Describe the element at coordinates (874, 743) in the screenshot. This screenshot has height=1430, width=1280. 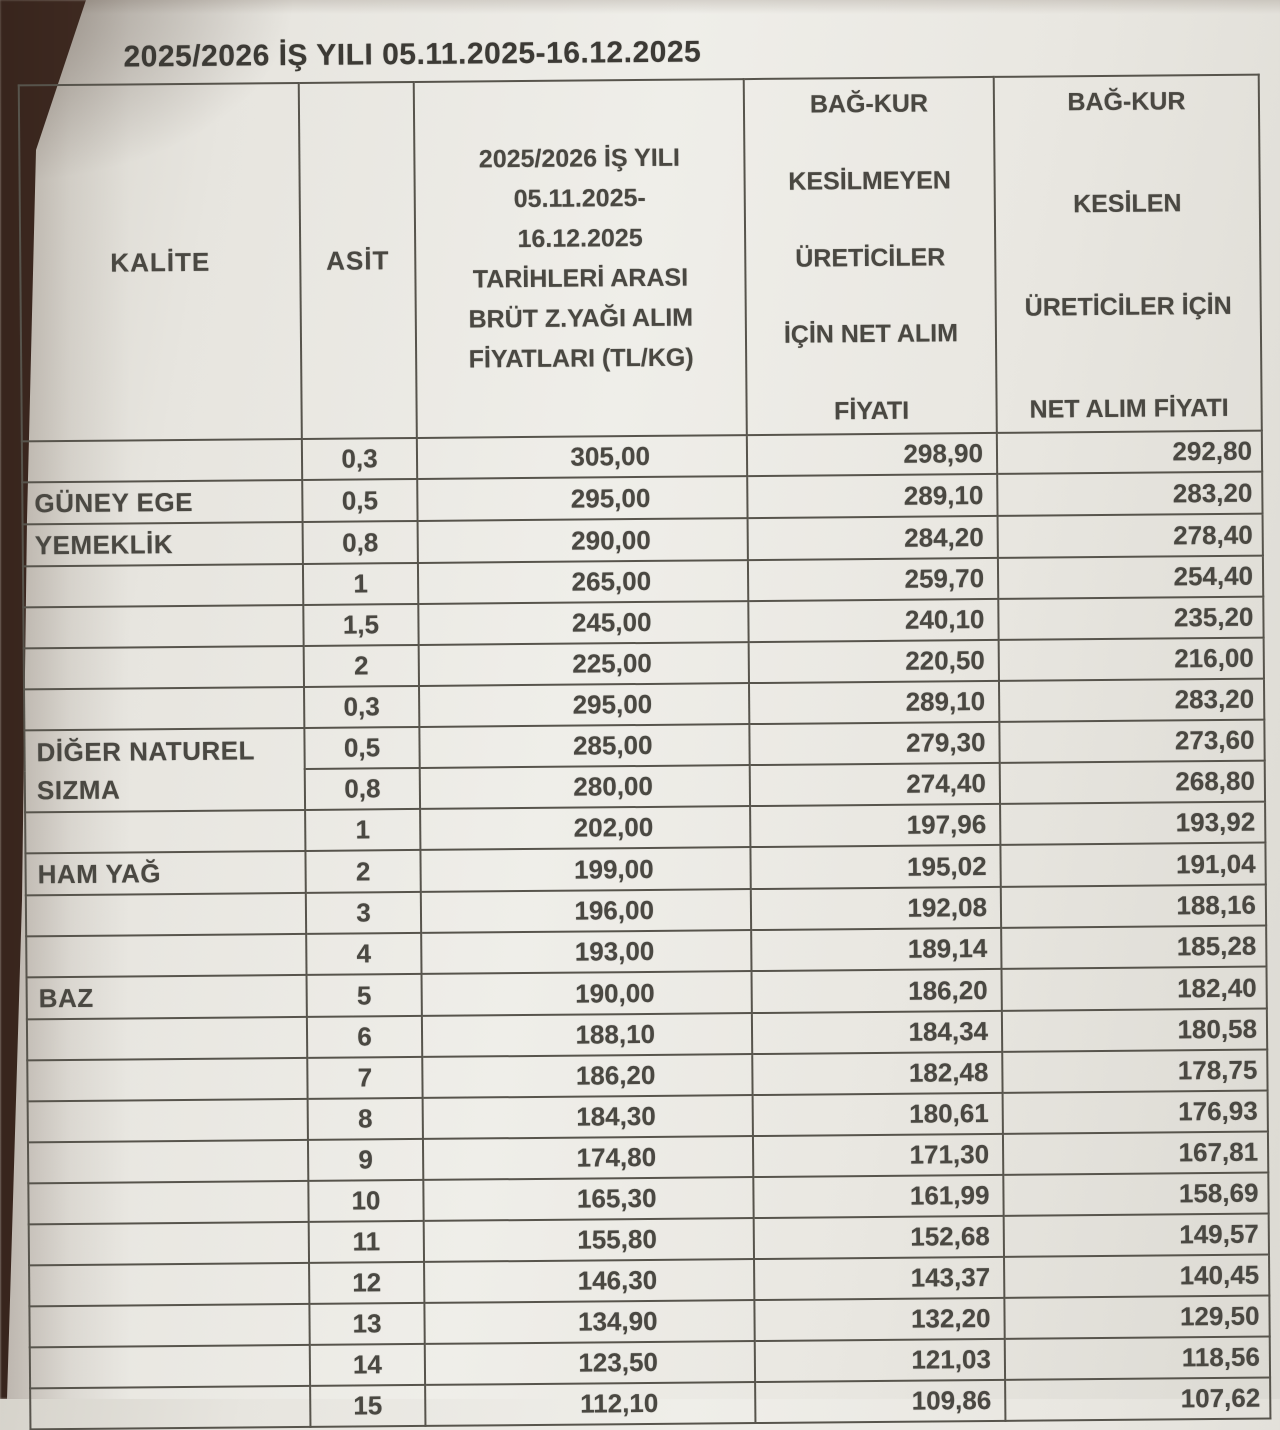
I see `cell-net-price-kesilmeyen: 279,30` at that location.